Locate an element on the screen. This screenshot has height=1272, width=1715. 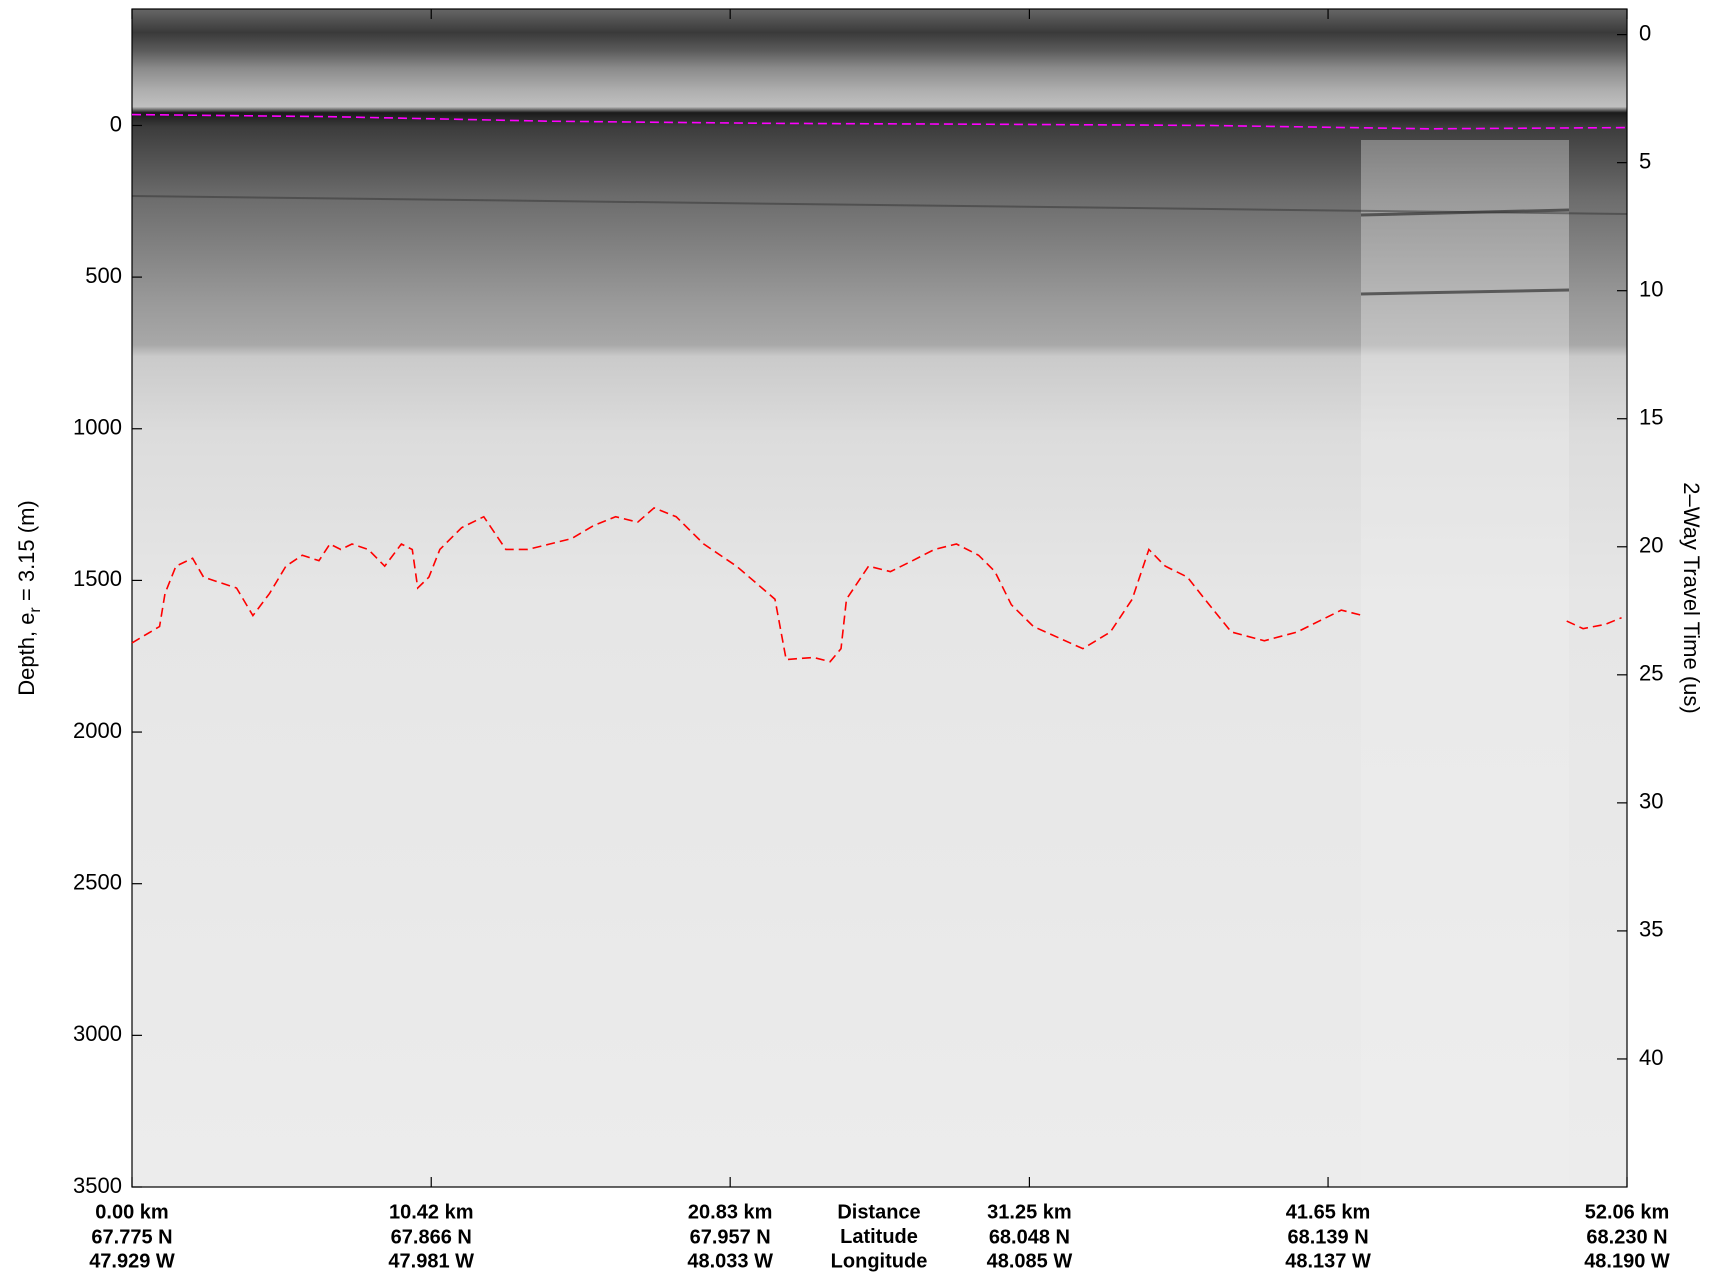
y2-tick-label: 10 is located at coordinates (1651, 289).